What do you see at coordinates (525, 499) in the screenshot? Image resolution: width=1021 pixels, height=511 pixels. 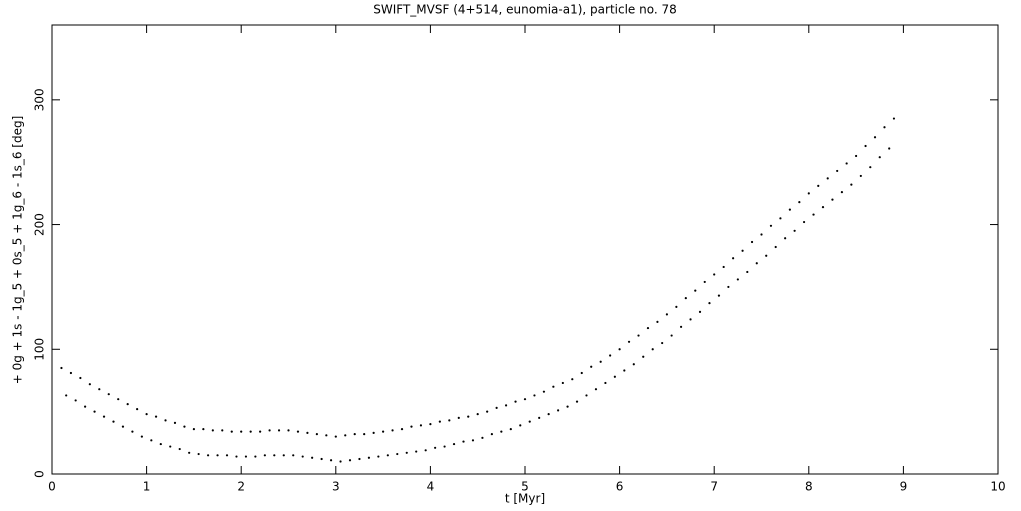 I see `x-axis-label: t [Myr]` at bounding box center [525, 499].